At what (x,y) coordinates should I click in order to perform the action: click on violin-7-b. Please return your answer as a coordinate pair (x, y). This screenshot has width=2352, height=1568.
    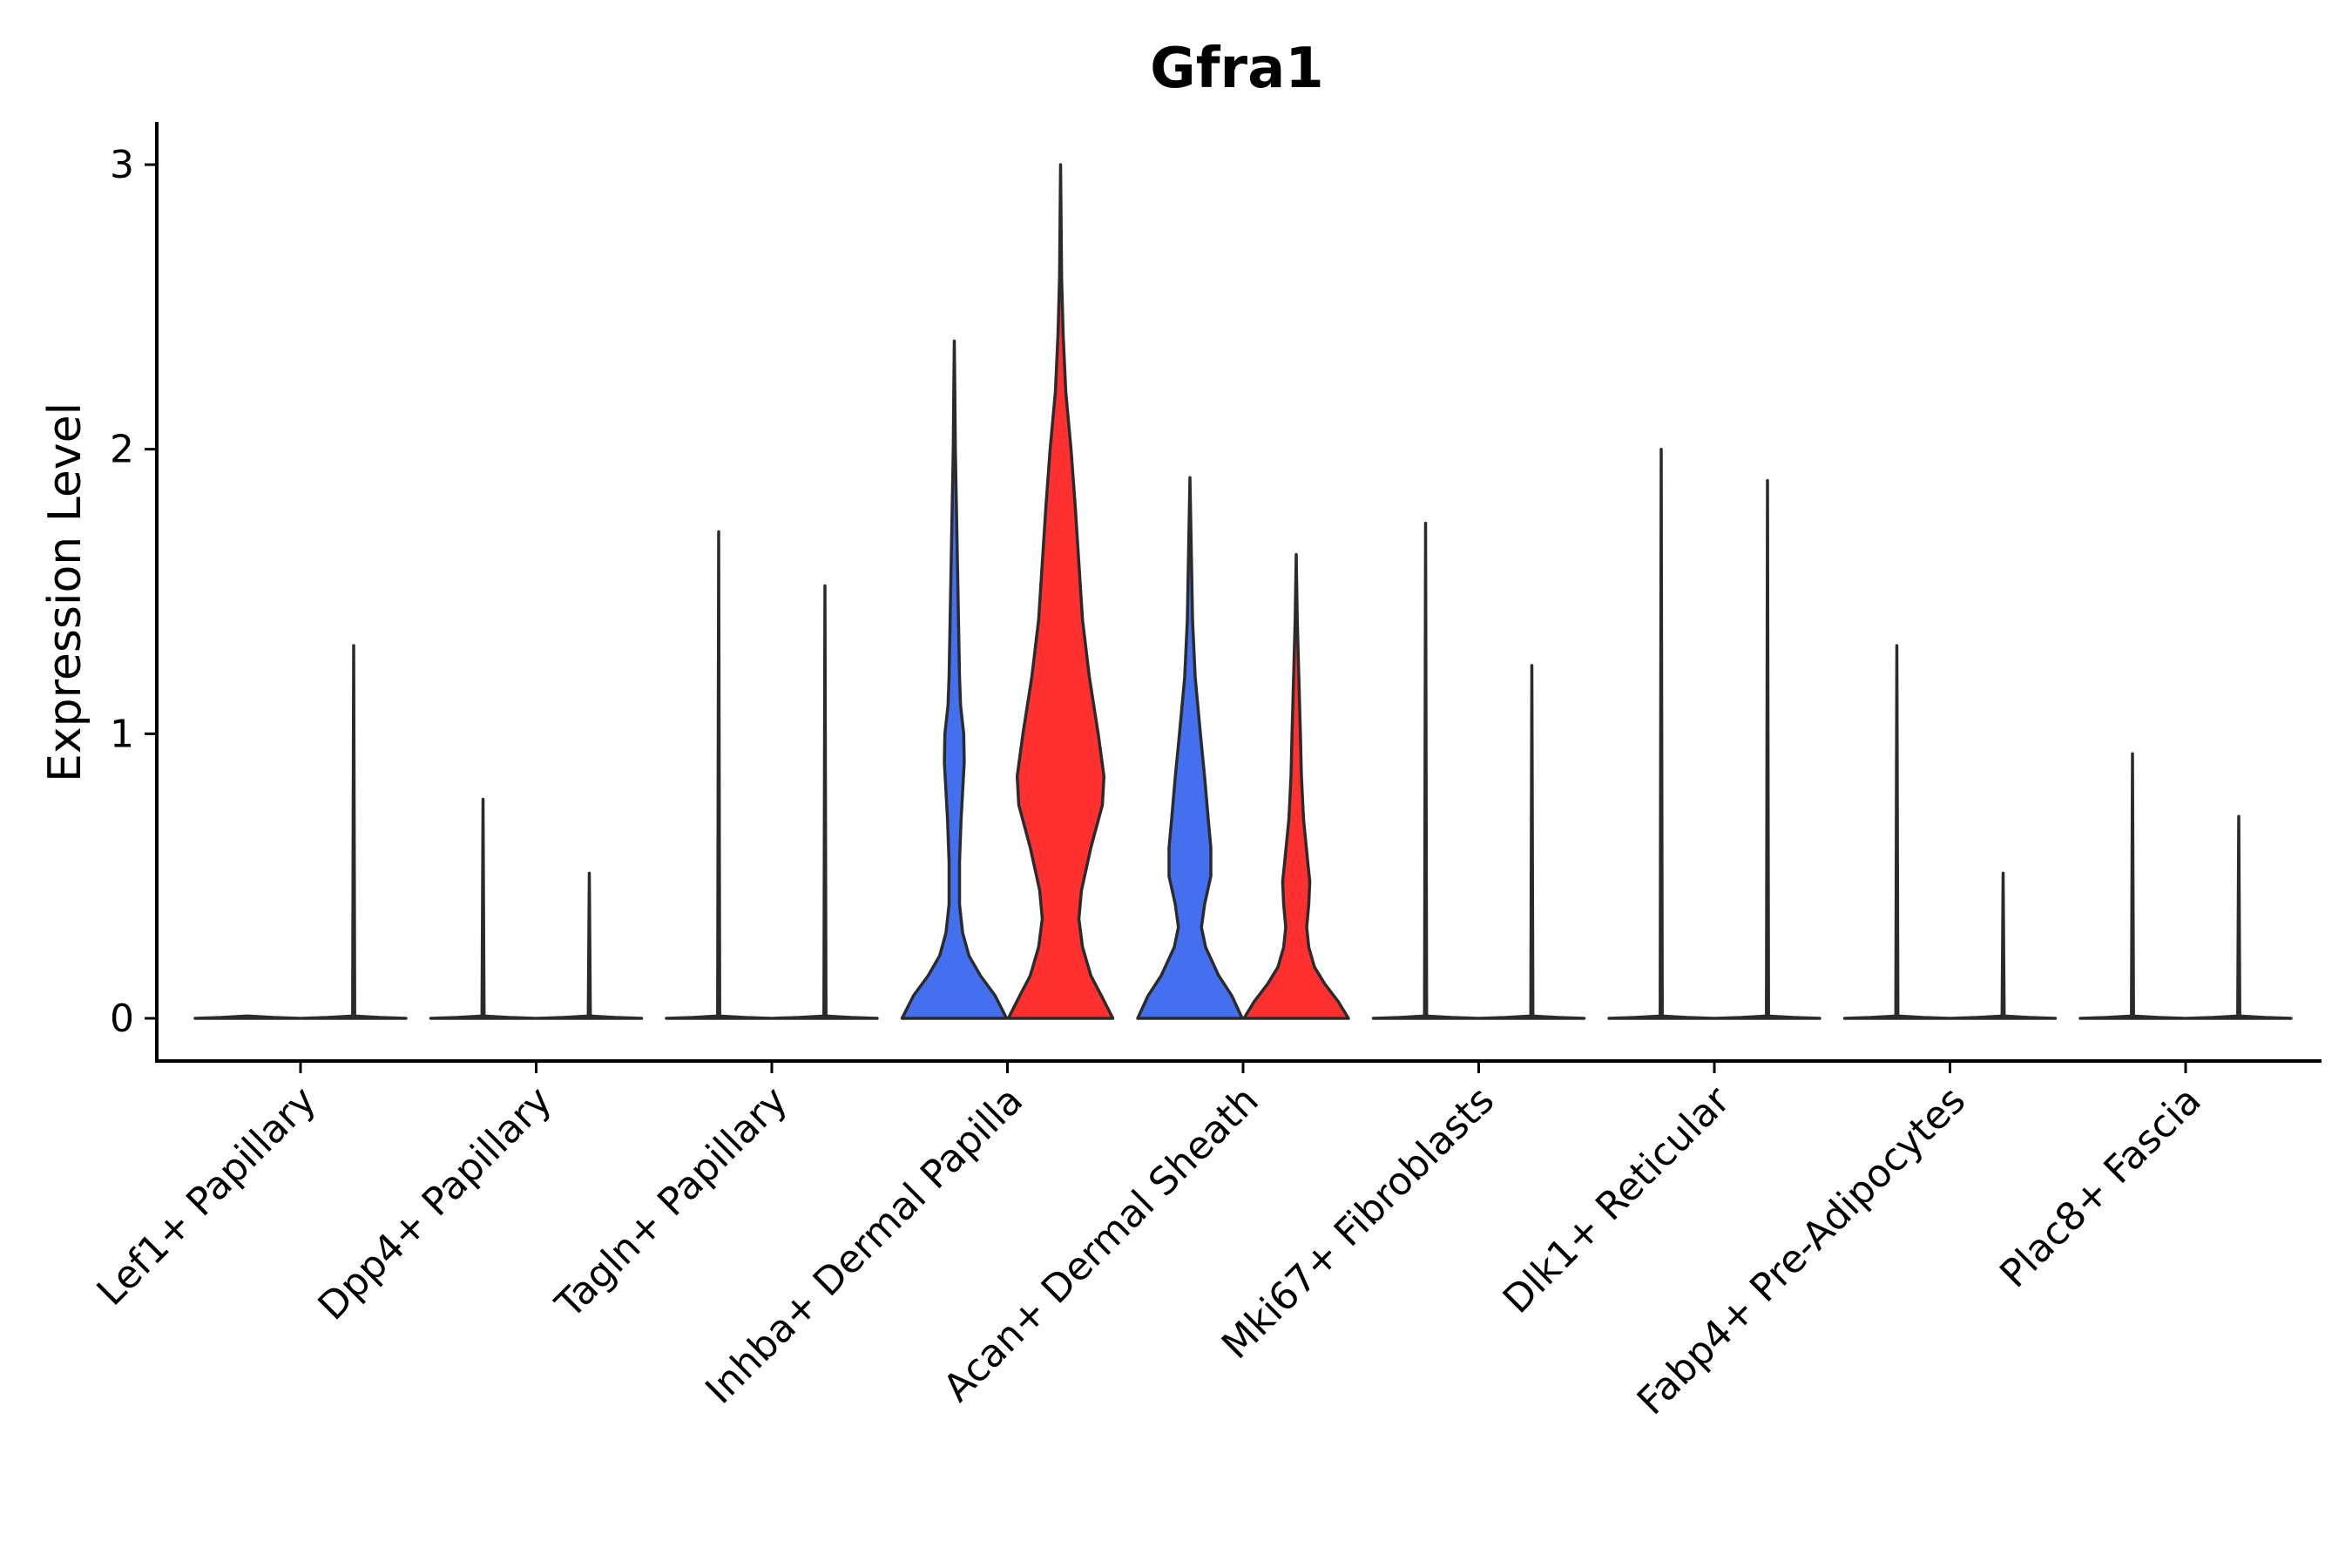
    Looking at the image, I should click on (1767, 749).